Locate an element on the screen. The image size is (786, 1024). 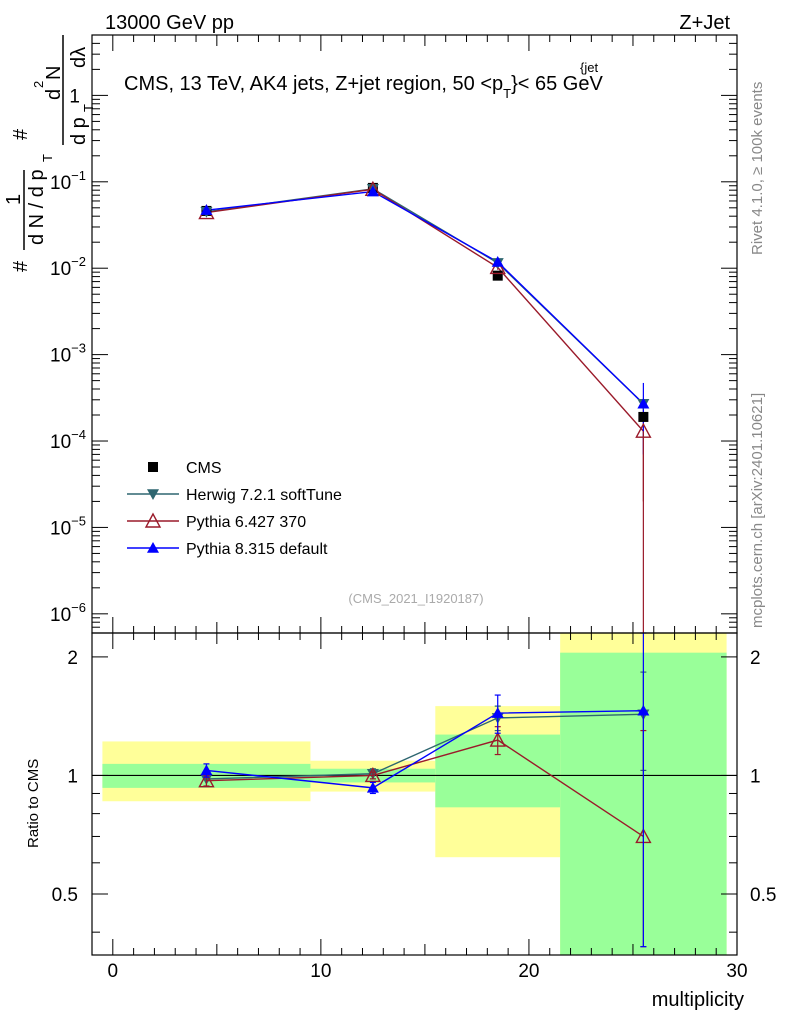
y-tick-exponent: −2 is located at coordinates (78, 261).